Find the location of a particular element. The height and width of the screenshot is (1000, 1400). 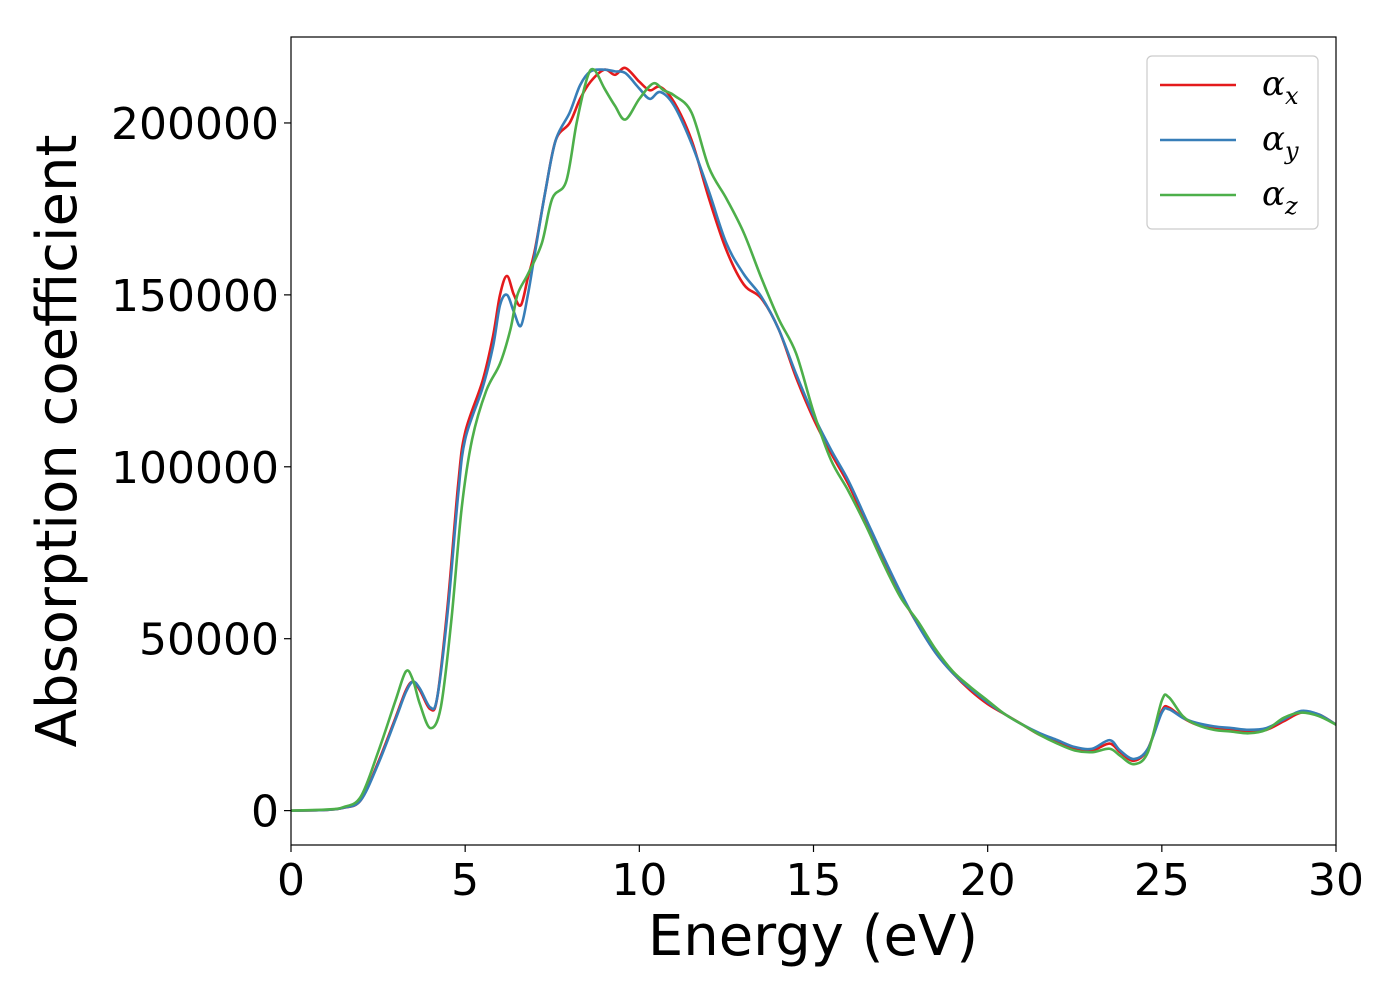

legend-label-x: αx is located at coordinates (1280, 87).